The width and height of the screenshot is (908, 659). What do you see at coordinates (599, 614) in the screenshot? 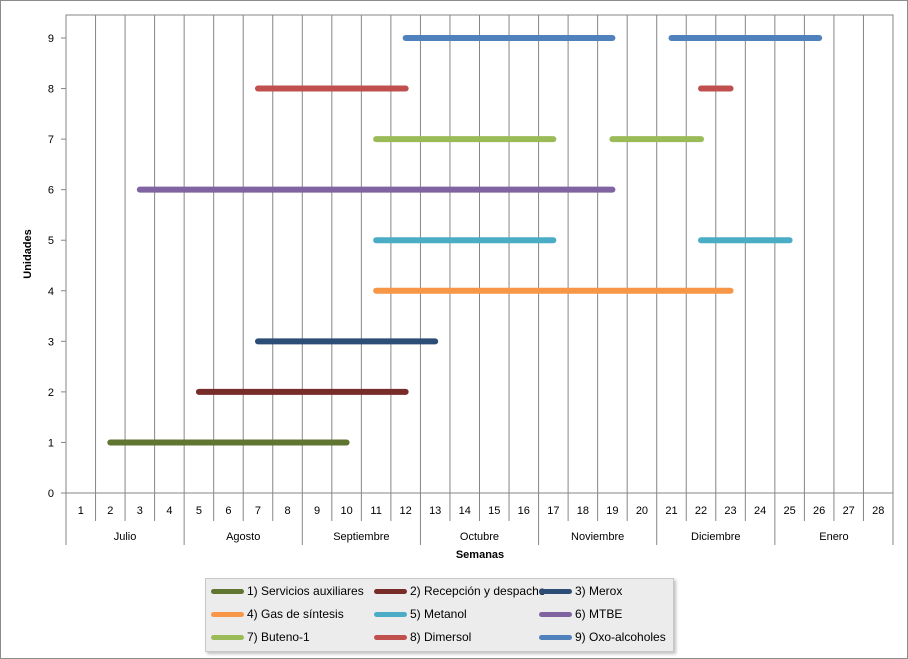
I see `legend-label: 6) MTBE` at bounding box center [599, 614].